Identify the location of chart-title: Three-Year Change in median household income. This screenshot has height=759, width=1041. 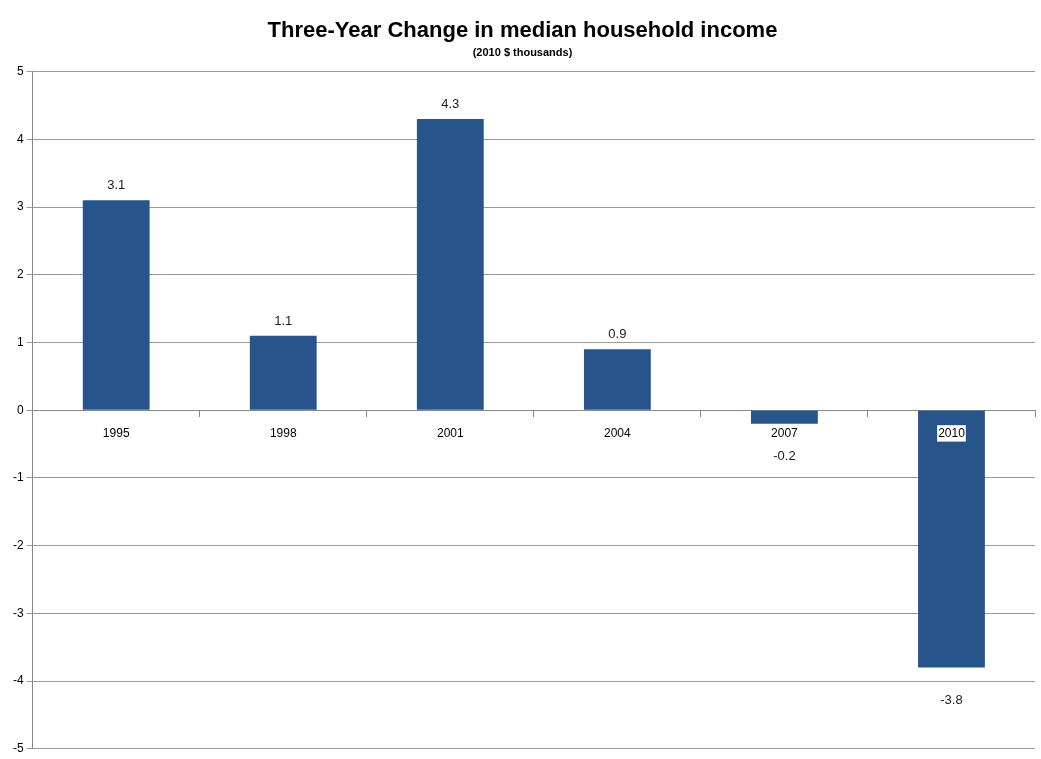
(522, 30).